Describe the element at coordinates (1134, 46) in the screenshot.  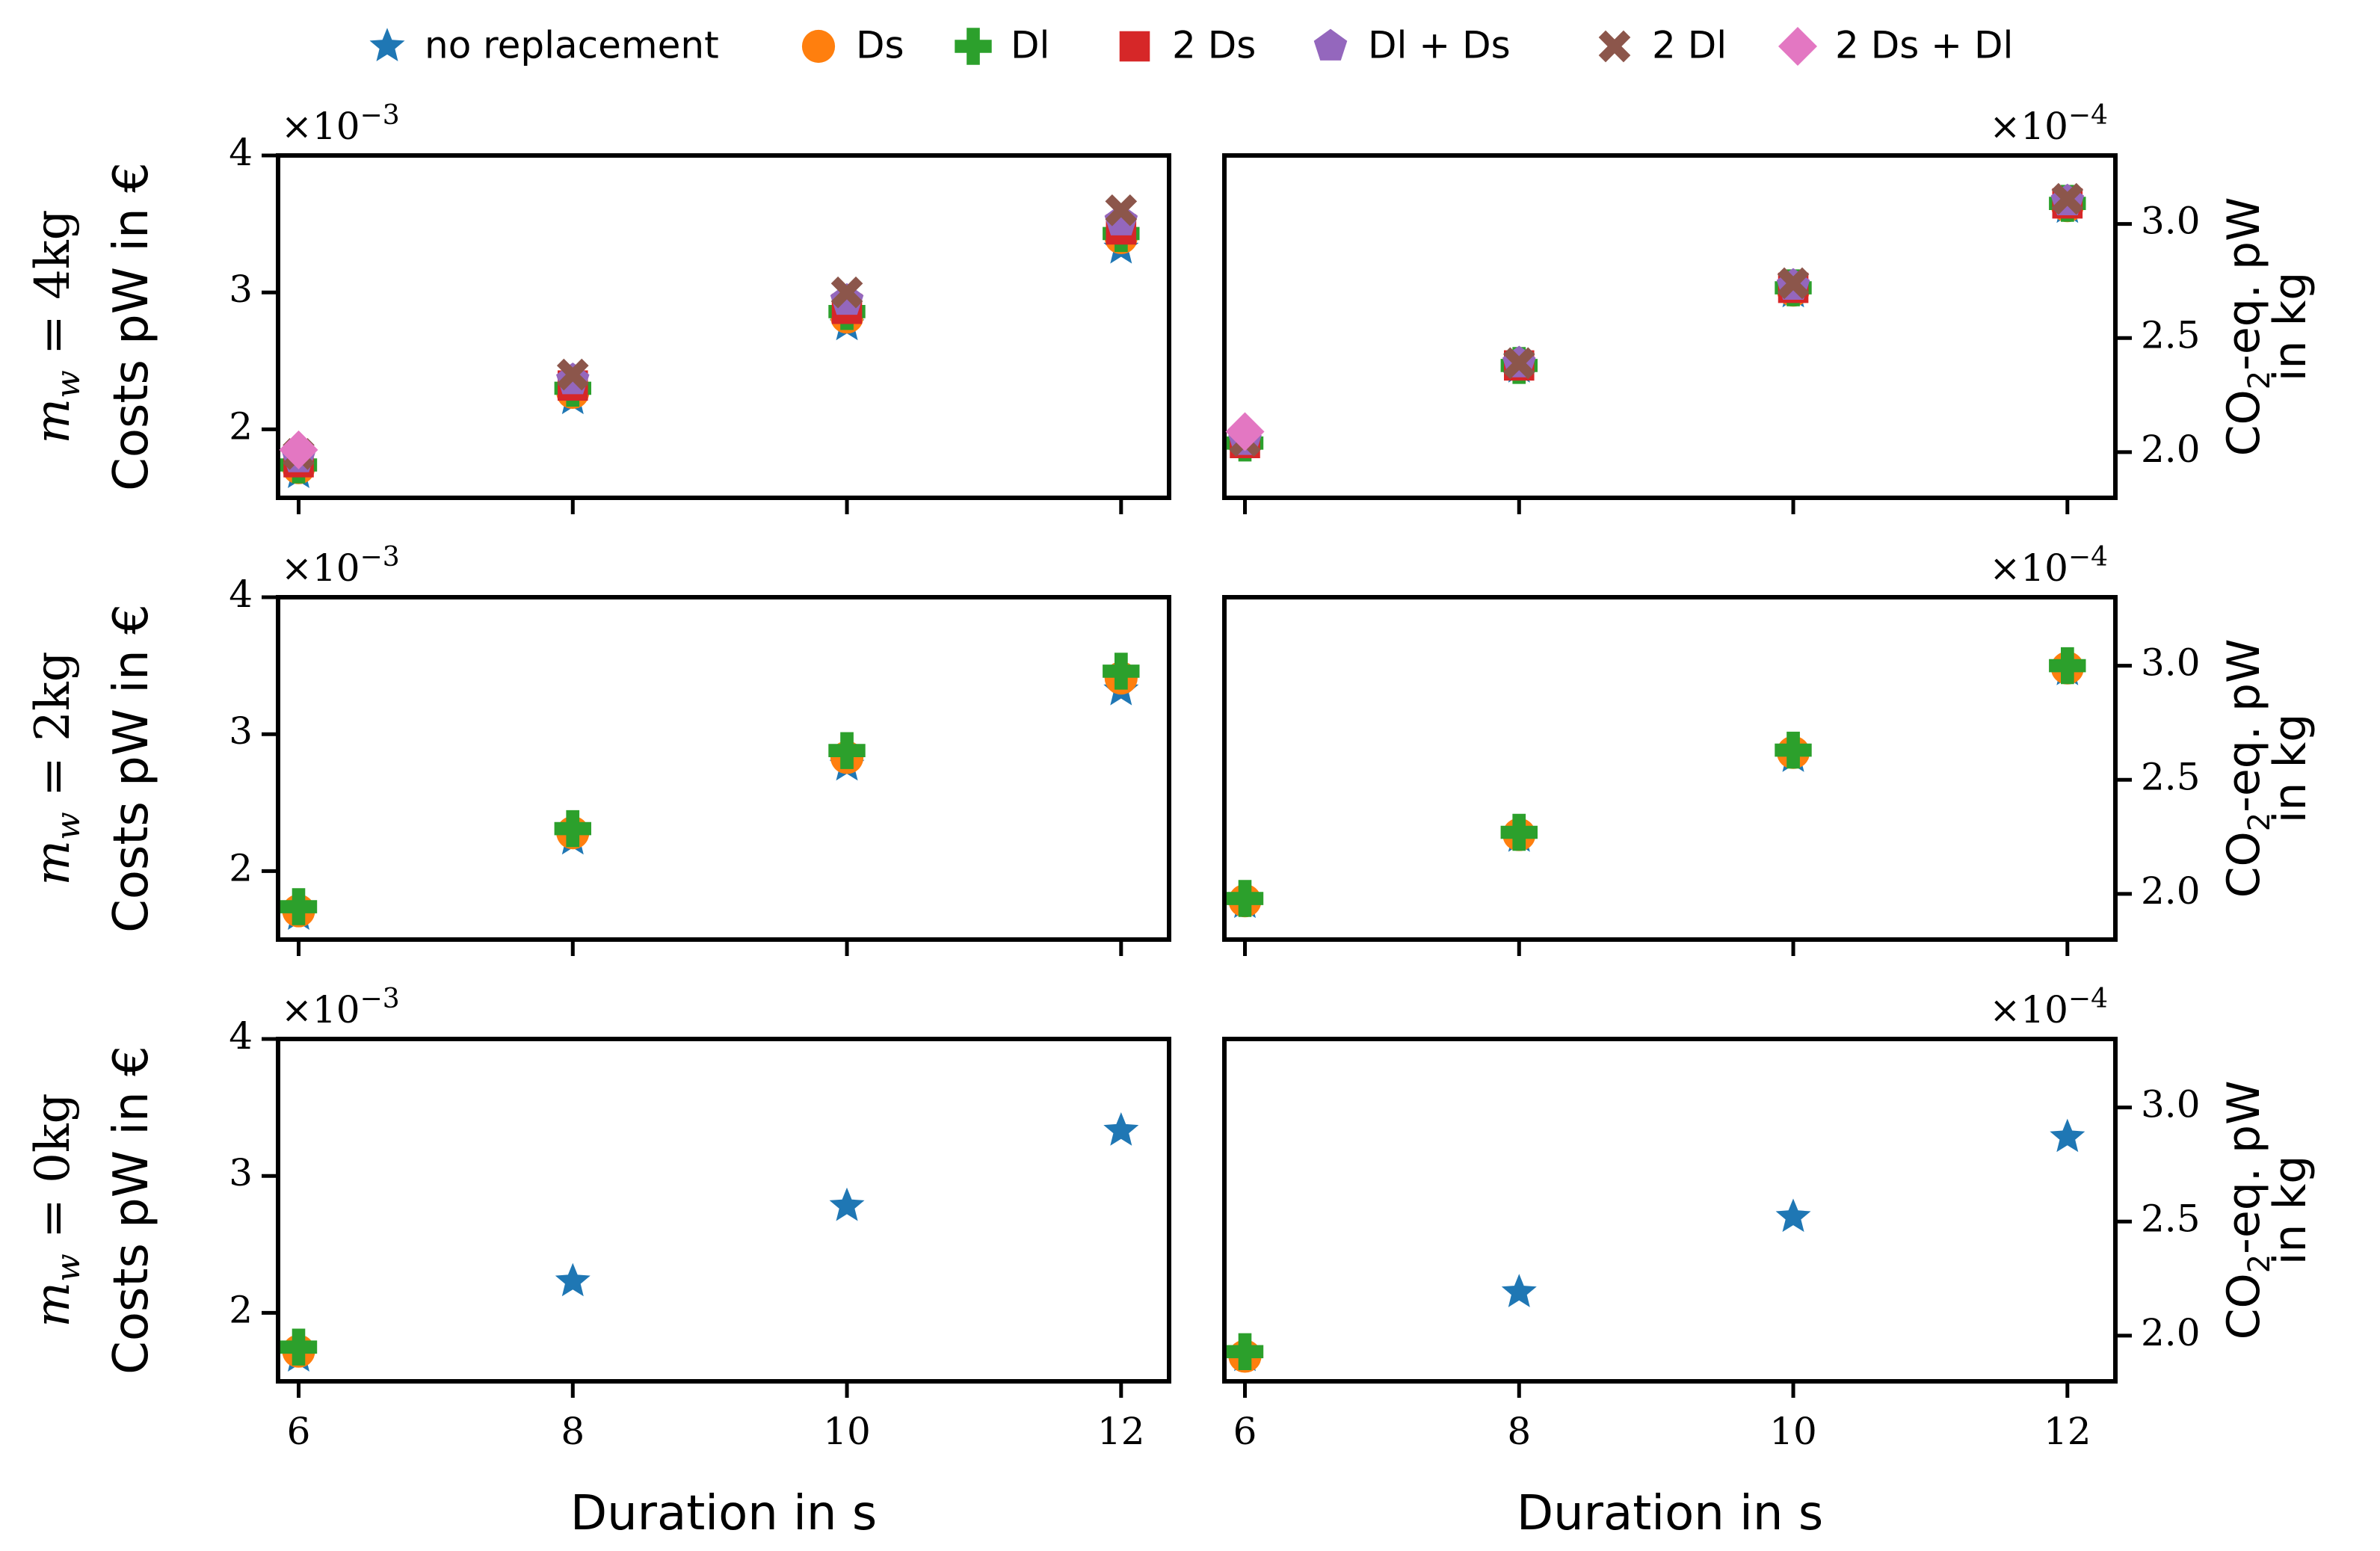
I see `legend-marker-square` at that location.